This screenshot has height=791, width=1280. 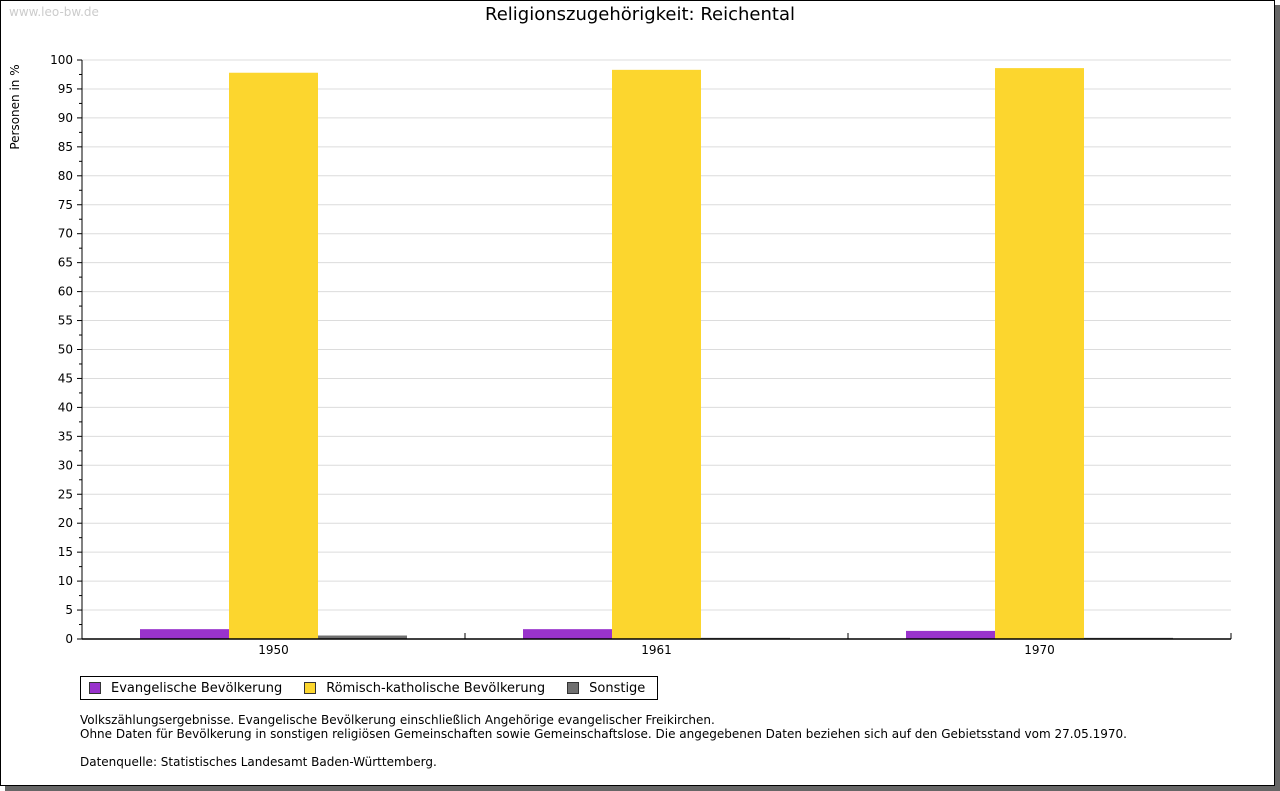 What do you see at coordinates (69, 639) in the screenshot?
I see `y-tick-label: 0` at bounding box center [69, 639].